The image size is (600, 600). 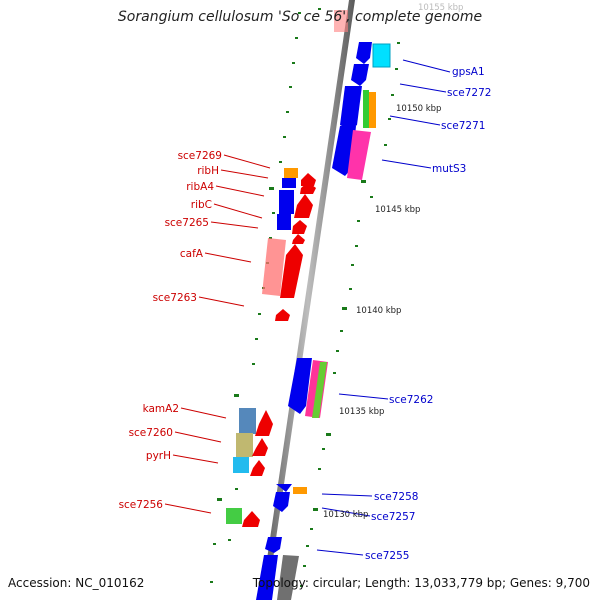 What do you see at coordinates (271, 347) in the screenshot?
I see `reverse-genes` at bounding box center [271, 347].